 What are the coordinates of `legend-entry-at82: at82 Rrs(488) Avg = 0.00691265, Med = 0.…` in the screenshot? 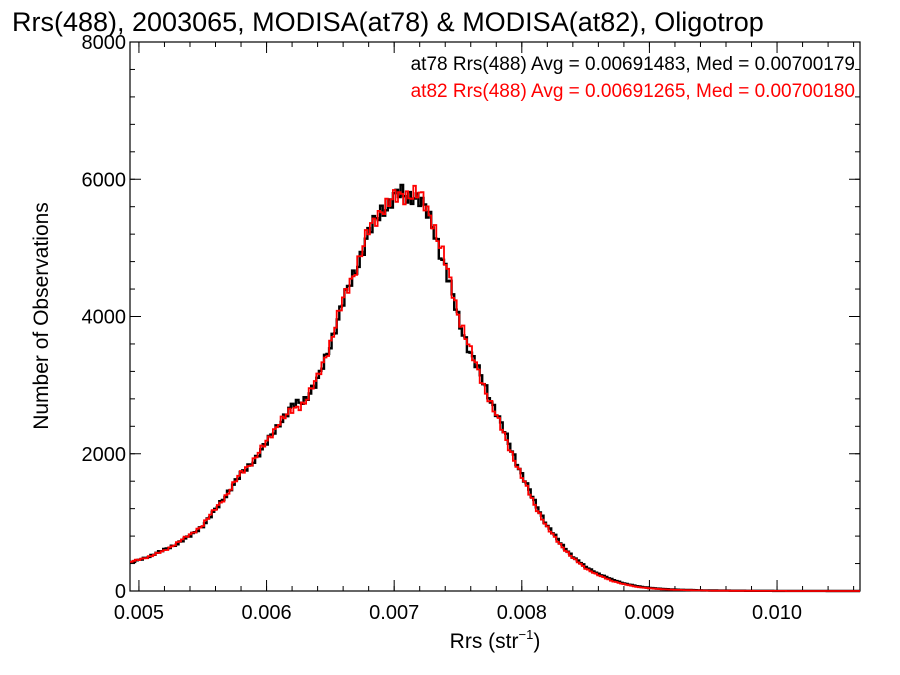 It's located at (633, 91).